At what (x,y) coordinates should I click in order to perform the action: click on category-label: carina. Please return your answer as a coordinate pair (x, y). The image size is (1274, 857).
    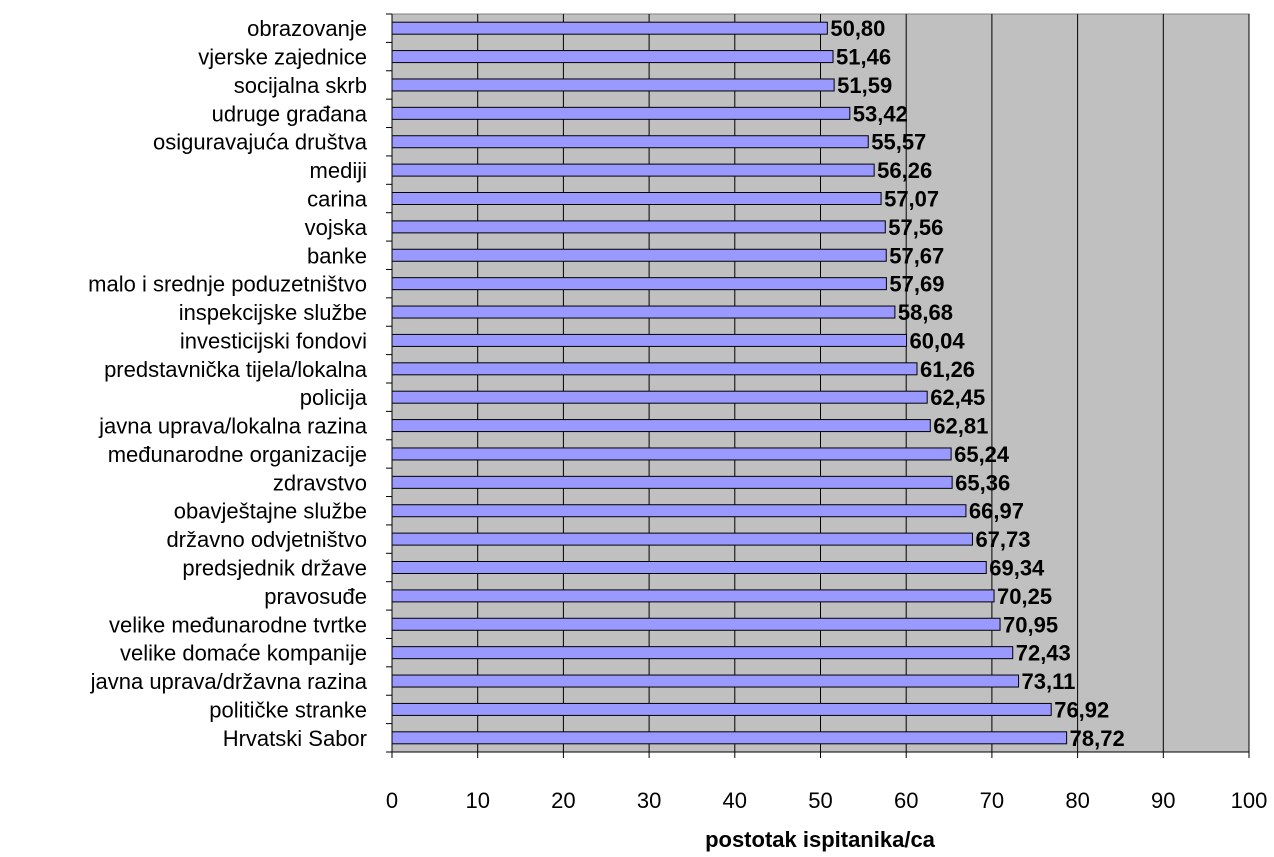
    Looking at the image, I should click on (337, 199).